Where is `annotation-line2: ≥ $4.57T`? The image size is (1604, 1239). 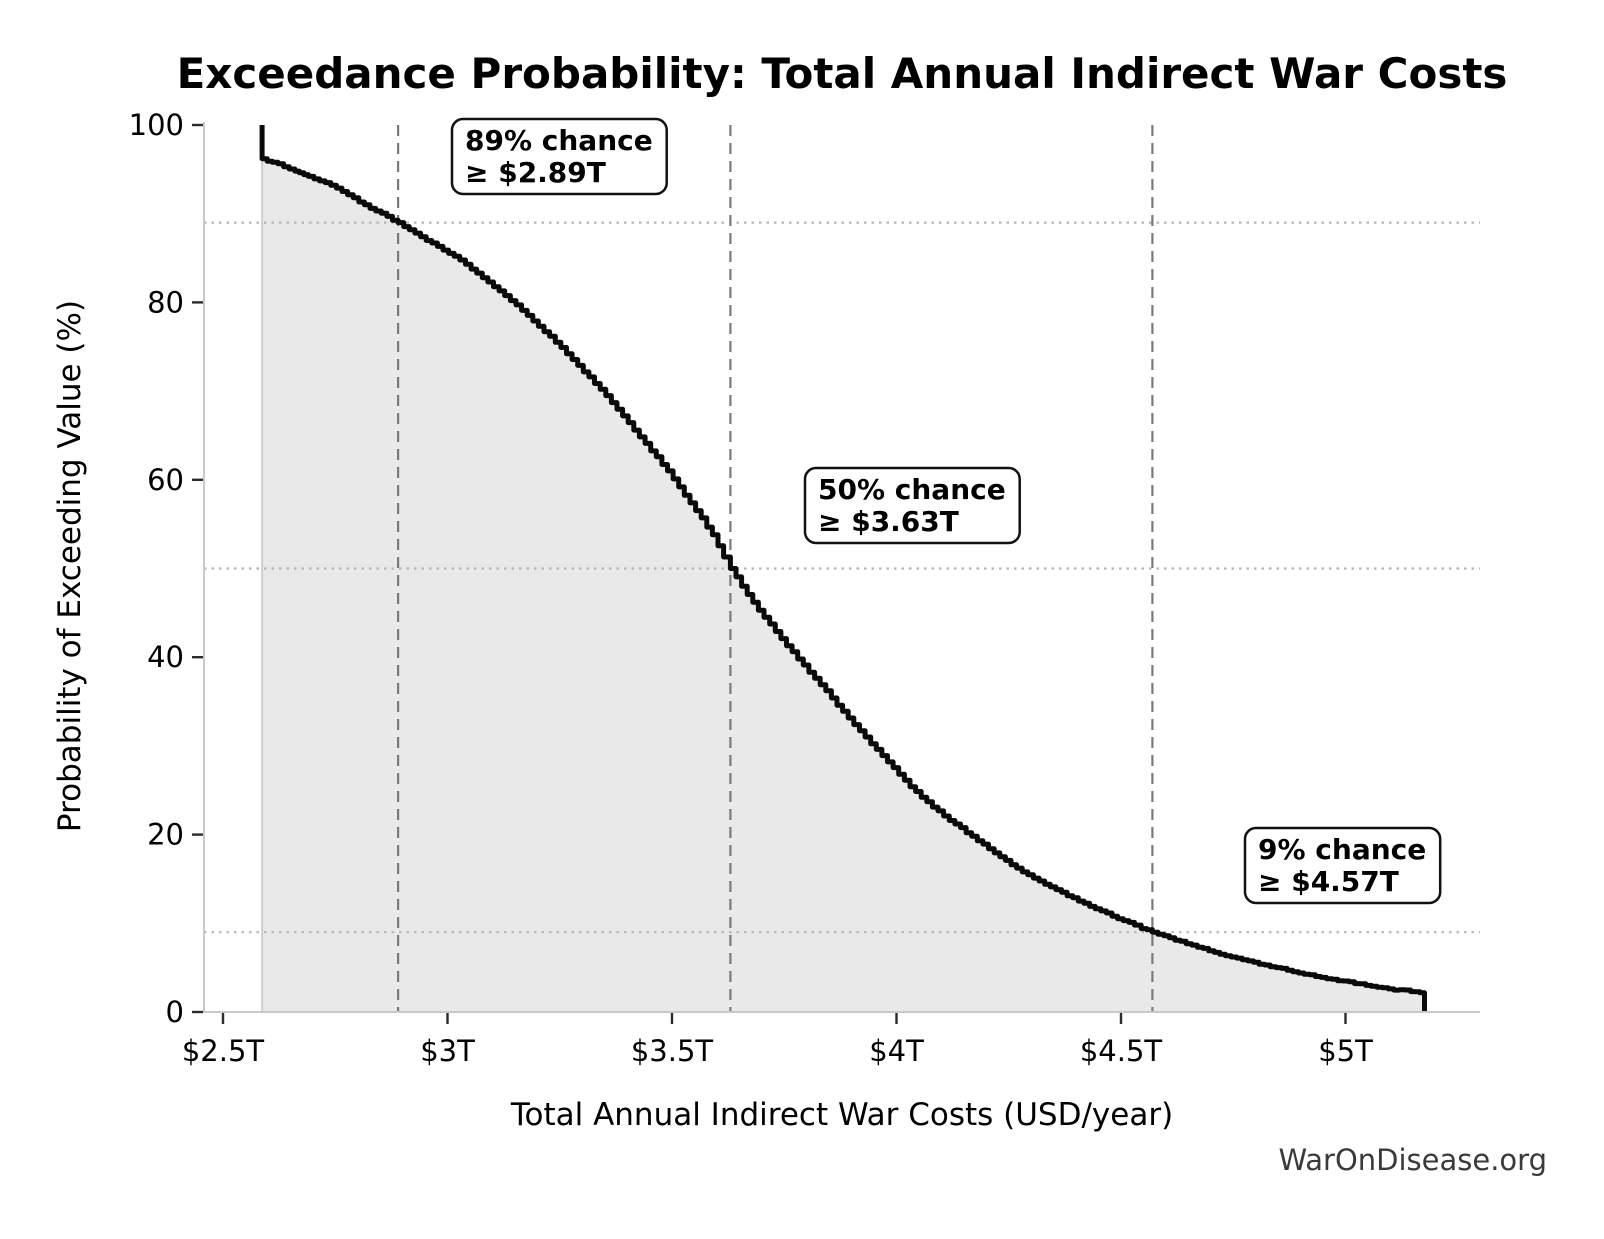
annotation-line2: ≥ $4.57T is located at coordinates (1328, 881).